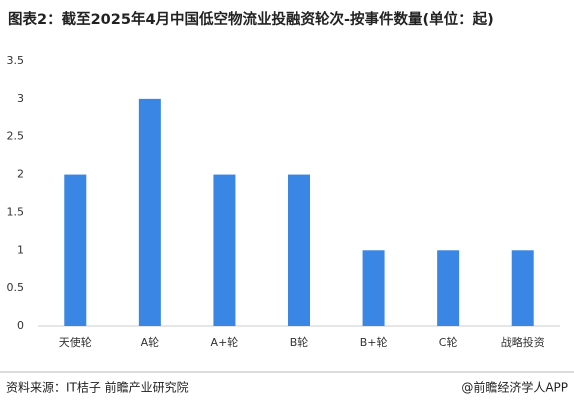 This screenshot has width=574, height=409. I want to click on y-tick-label: 3, so click(20, 98).